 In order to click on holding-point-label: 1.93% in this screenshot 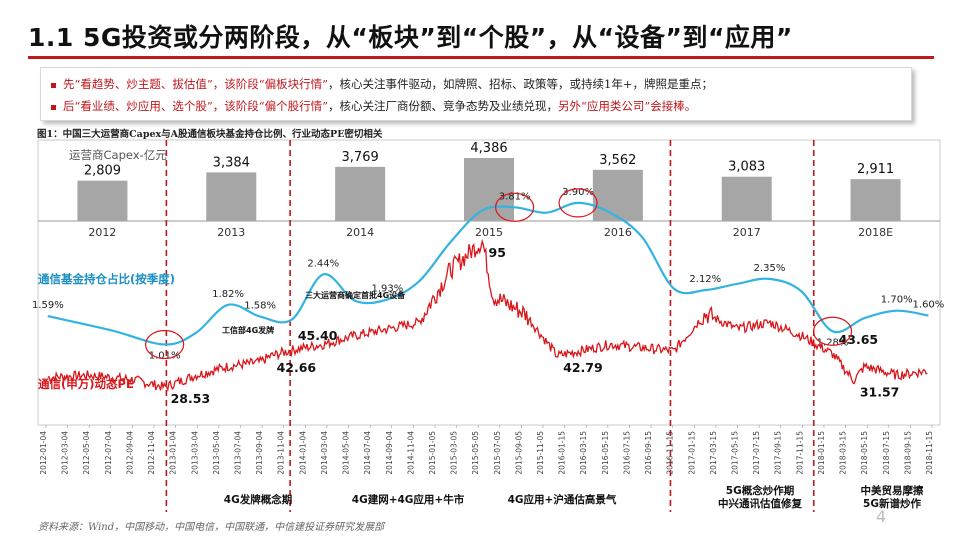, I will do `click(387, 288)`.